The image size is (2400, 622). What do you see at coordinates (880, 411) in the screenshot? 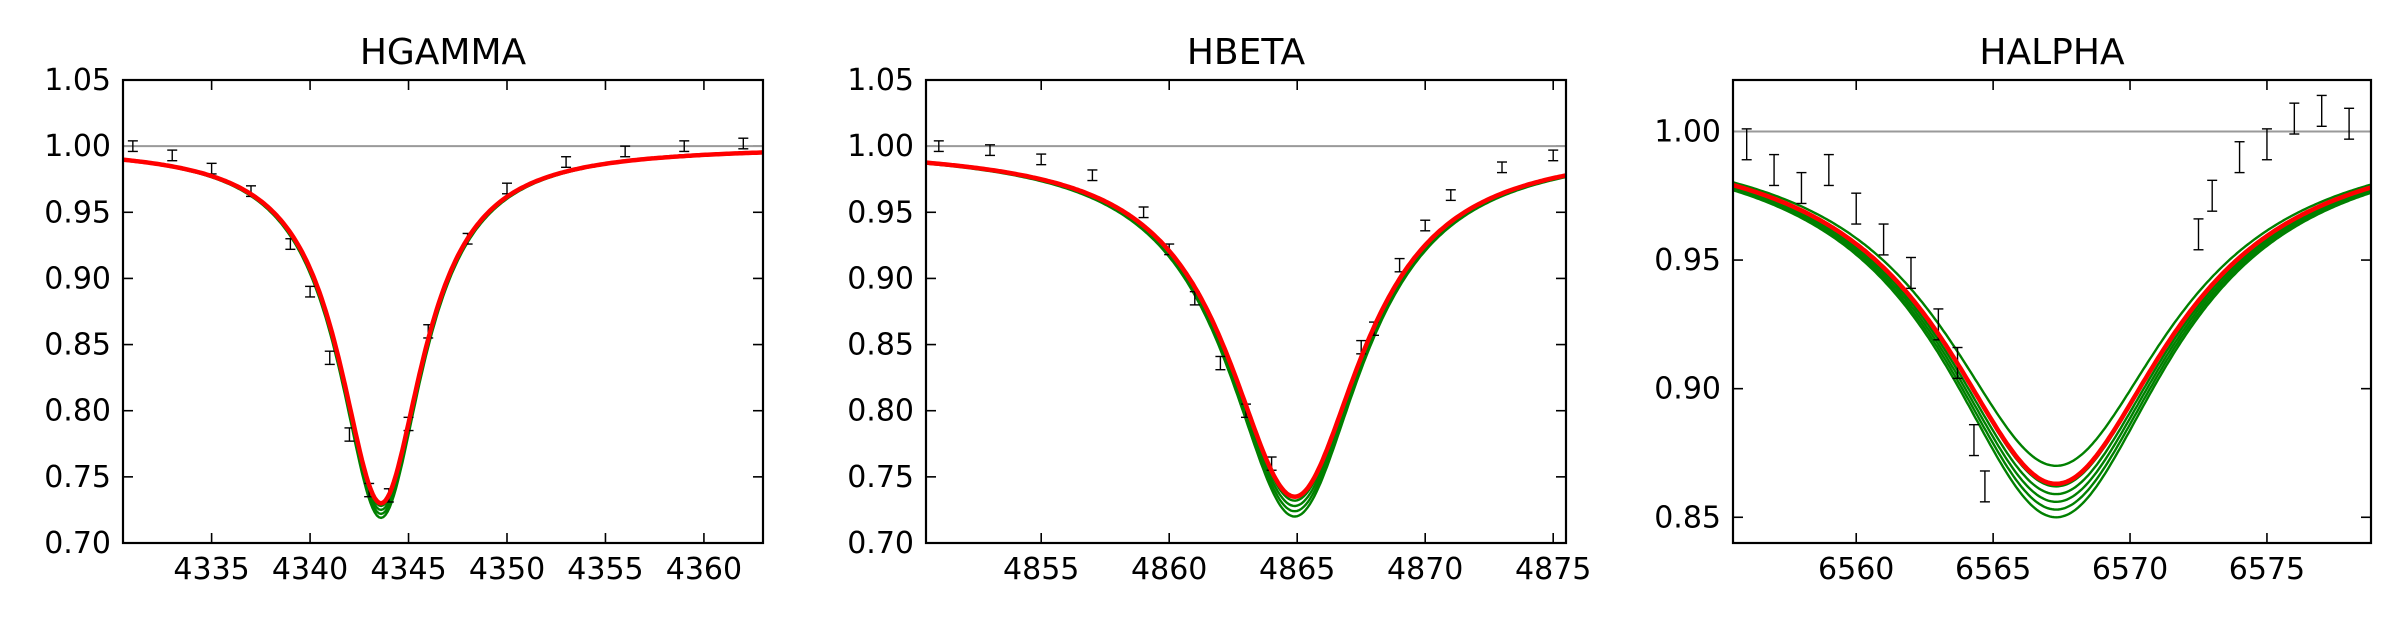
I see `y-tick-label-hbeta: 0.80` at bounding box center [880, 411].